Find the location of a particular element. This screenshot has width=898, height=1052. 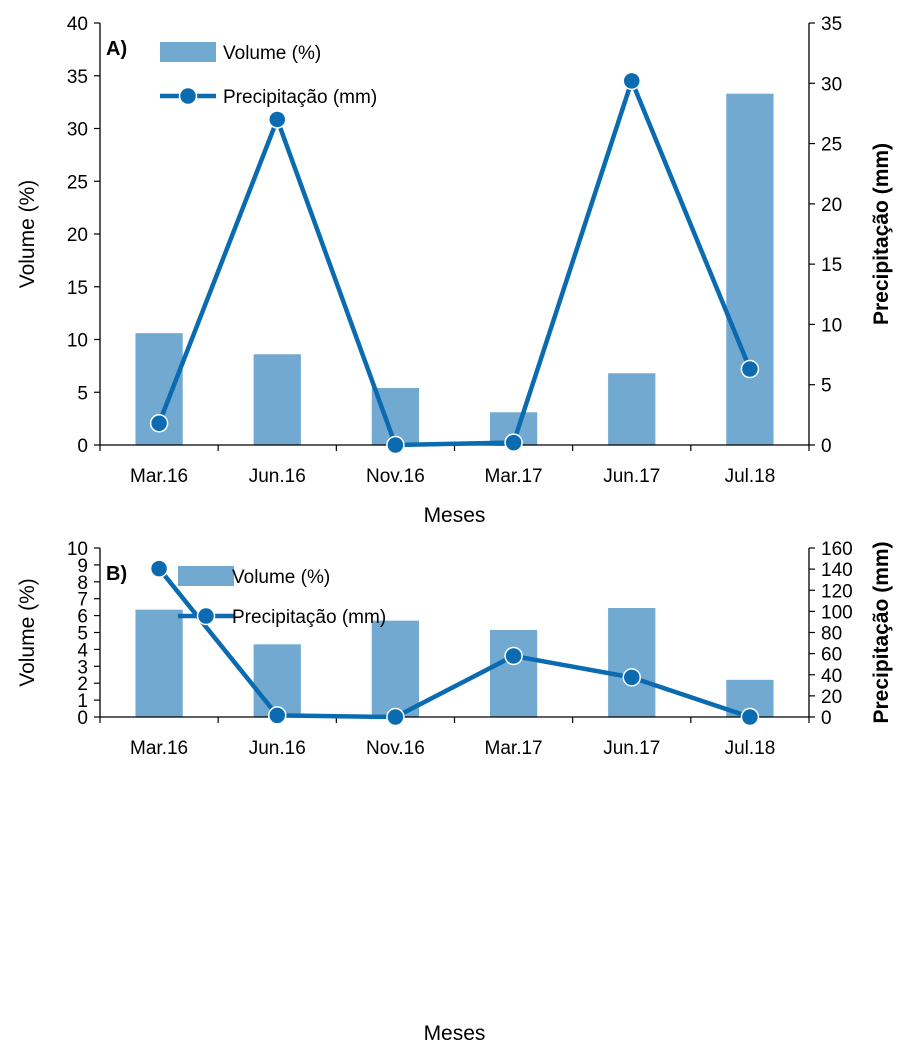

y2-tick-label: 60 is located at coordinates (831, 655).